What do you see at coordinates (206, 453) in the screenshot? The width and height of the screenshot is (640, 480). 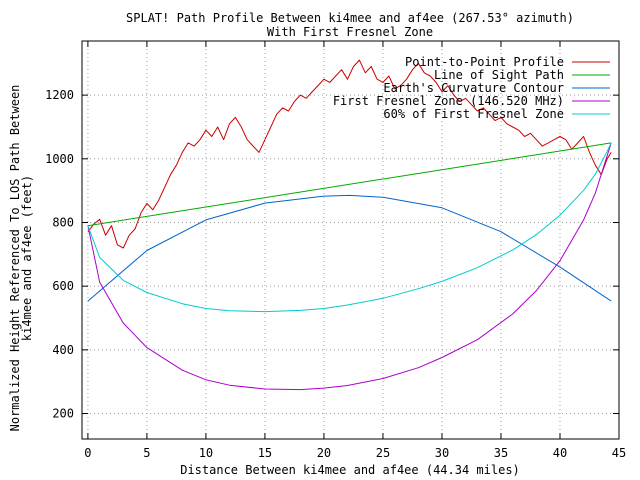 I see `x-tick-label: 10` at bounding box center [206, 453].